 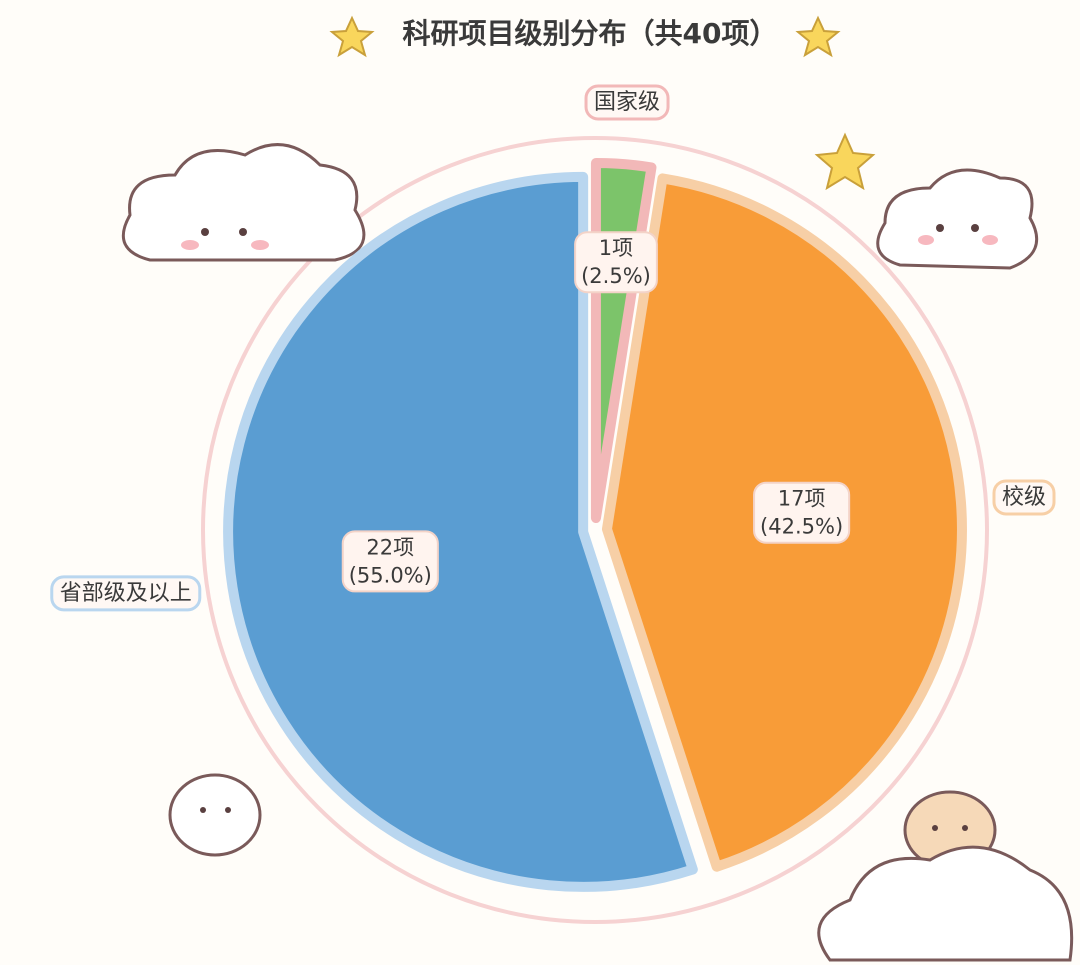 I want to click on percent-label: (42.5%), so click(x=801, y=527).